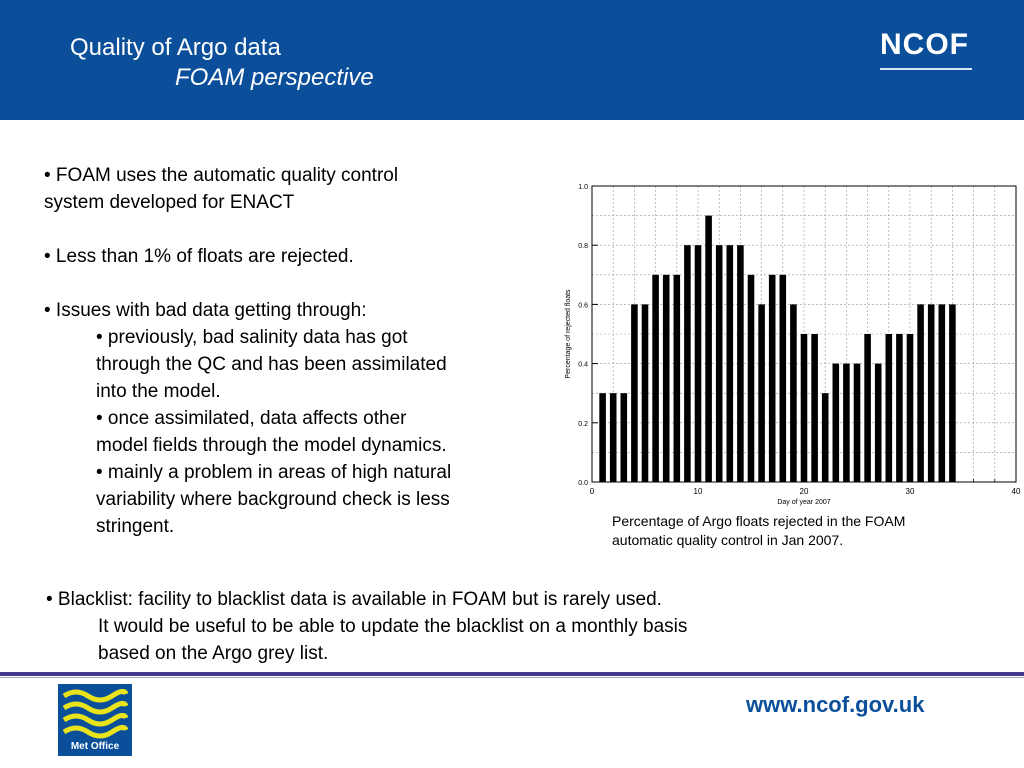 This screenshot has width=1024, height=768. What do you see at coordinates (251, 418) in the screenshot?
I see `sub-bullet-line: • once assimilated, data affects other` at bounding box center [251, 418].